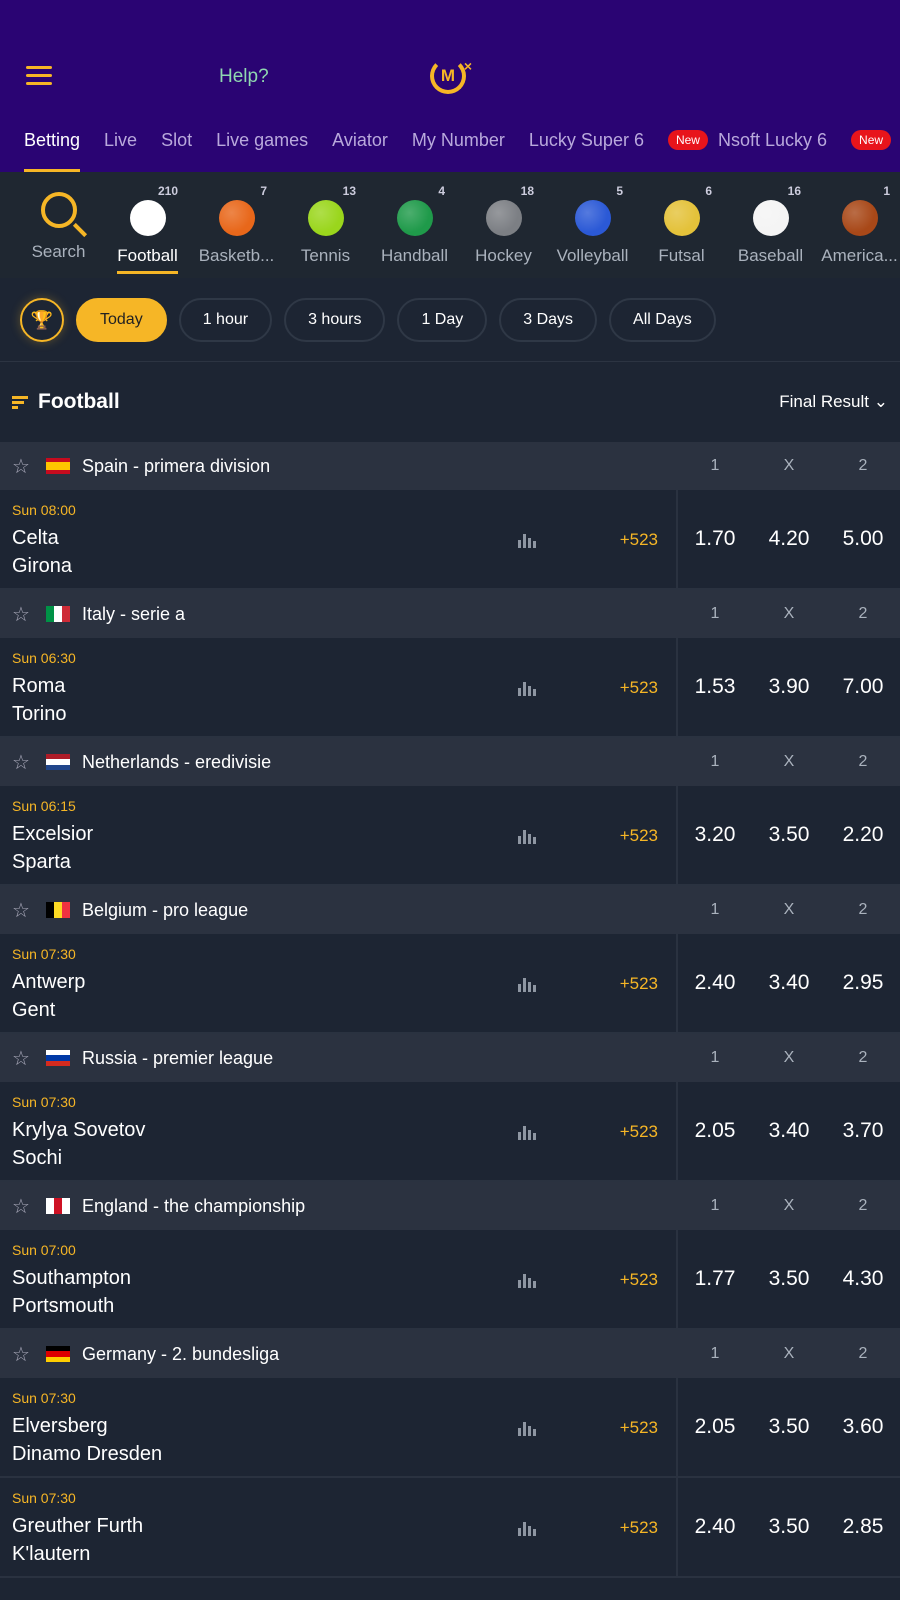 The height and width of the screenshot is (1600, 900). What do you see at coordinates (339, 1131) in the screenshot?
I see `match-info: Sun 07:30 Krylya Sovetov Sochi +523` at bounding box center [339, 1131].